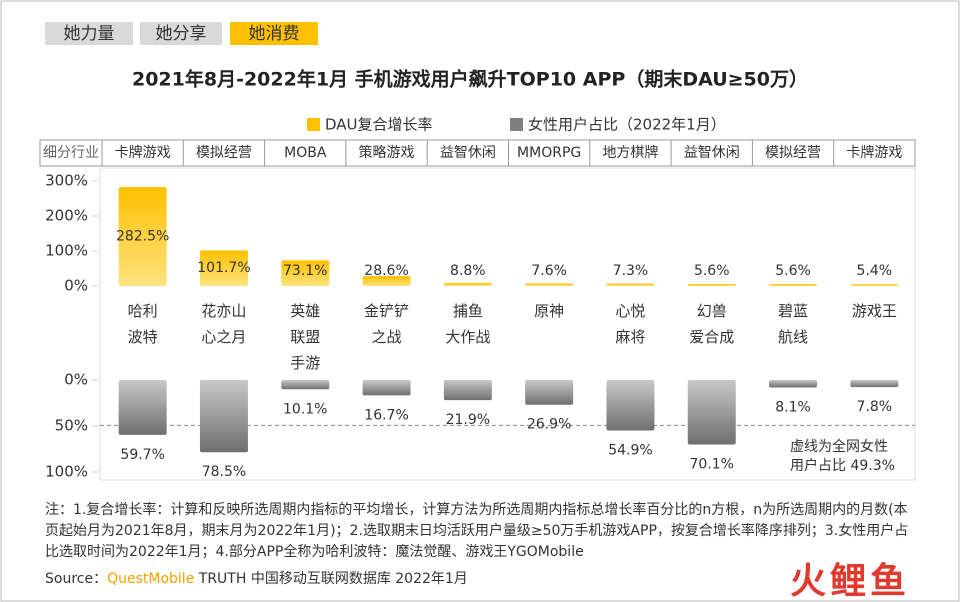 The width and height of the screenshot is (960, 602). I want to click on value-label: 73.1%, so click(305, 271).